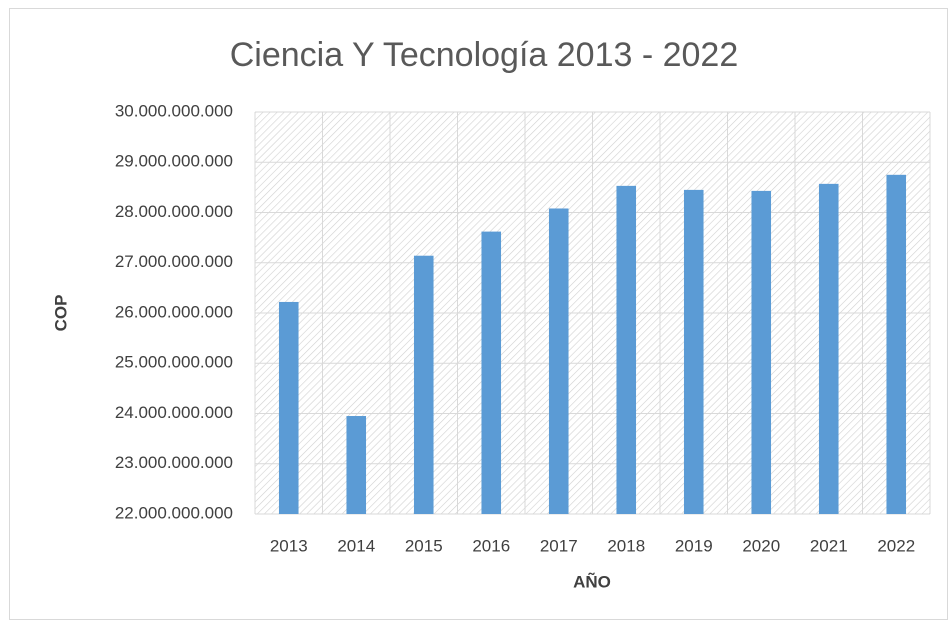 This screenshot has height=626, width=949. Describe the element at coordinates (761, 545) in the screenshot. I see `x-tick-label: 2020` at that location.